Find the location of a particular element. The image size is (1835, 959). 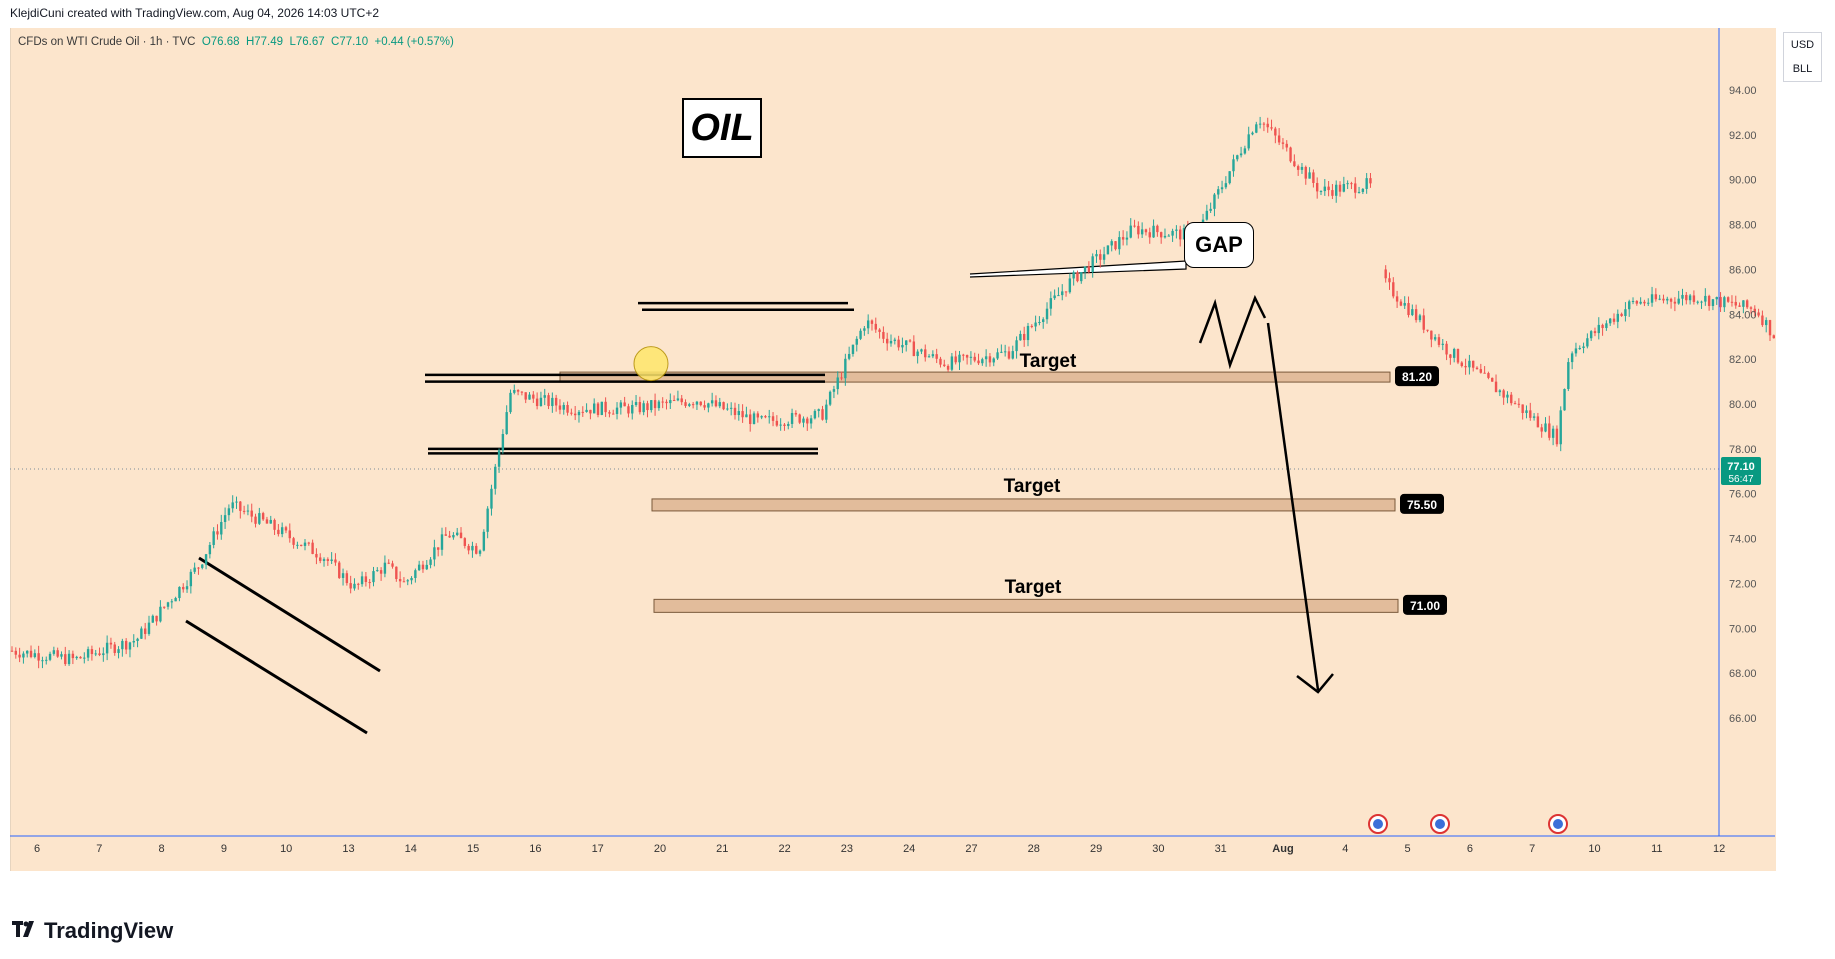

target-zone is located at coordinates (1026, 605).